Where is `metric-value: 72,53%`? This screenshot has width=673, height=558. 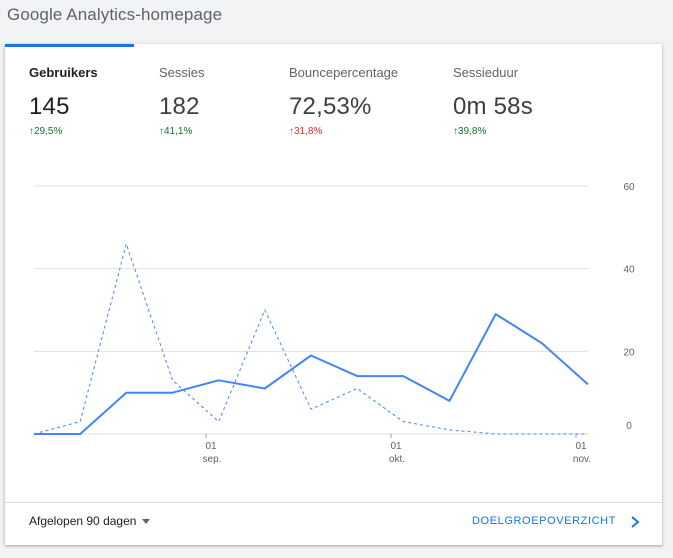
metric-value: 72,53% is located at coordinates (330, 106).